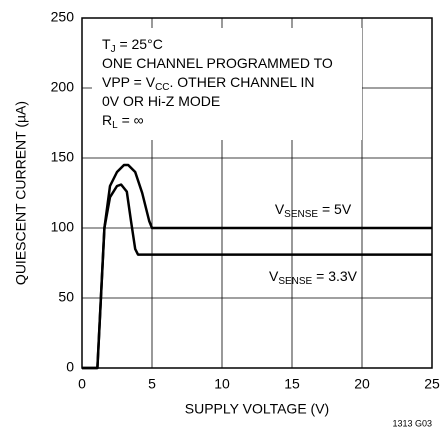  I want to click on x-tick-label: 25, so click(432, 384).